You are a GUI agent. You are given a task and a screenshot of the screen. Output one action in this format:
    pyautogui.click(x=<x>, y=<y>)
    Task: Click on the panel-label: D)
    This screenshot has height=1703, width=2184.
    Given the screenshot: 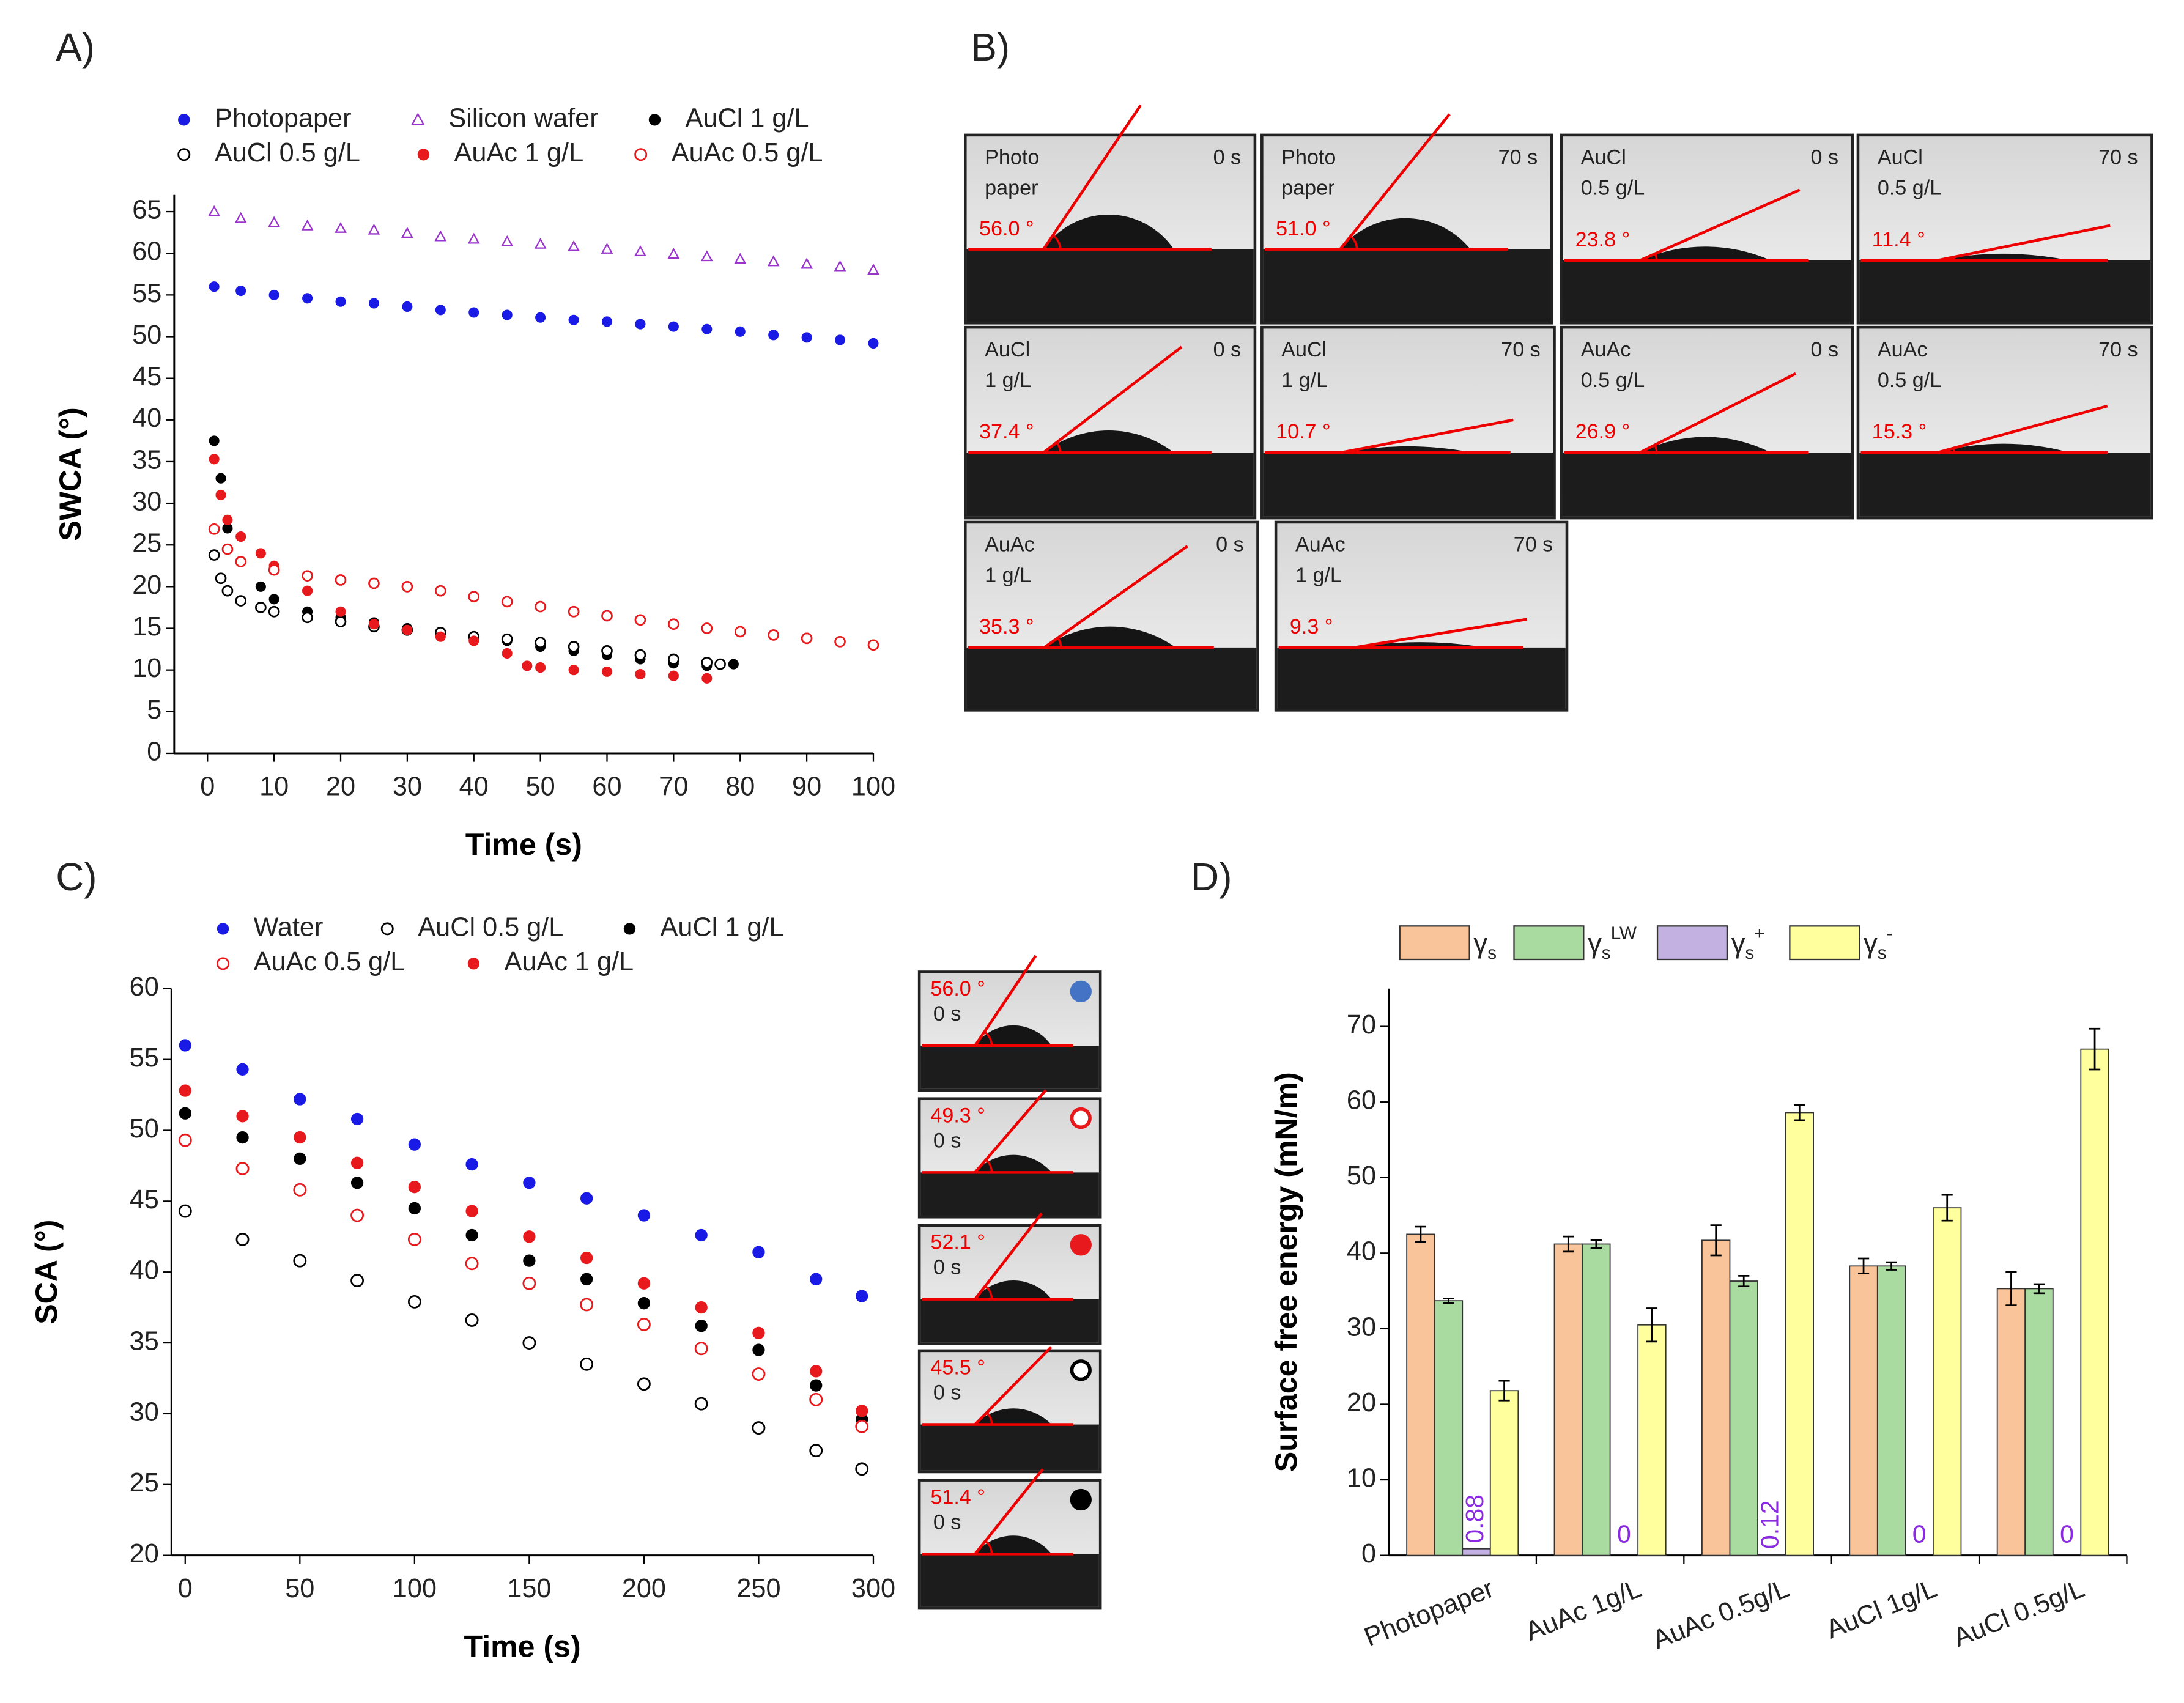 What is the action you would take?
    pyautogui.click(x=1211, y=877)
    